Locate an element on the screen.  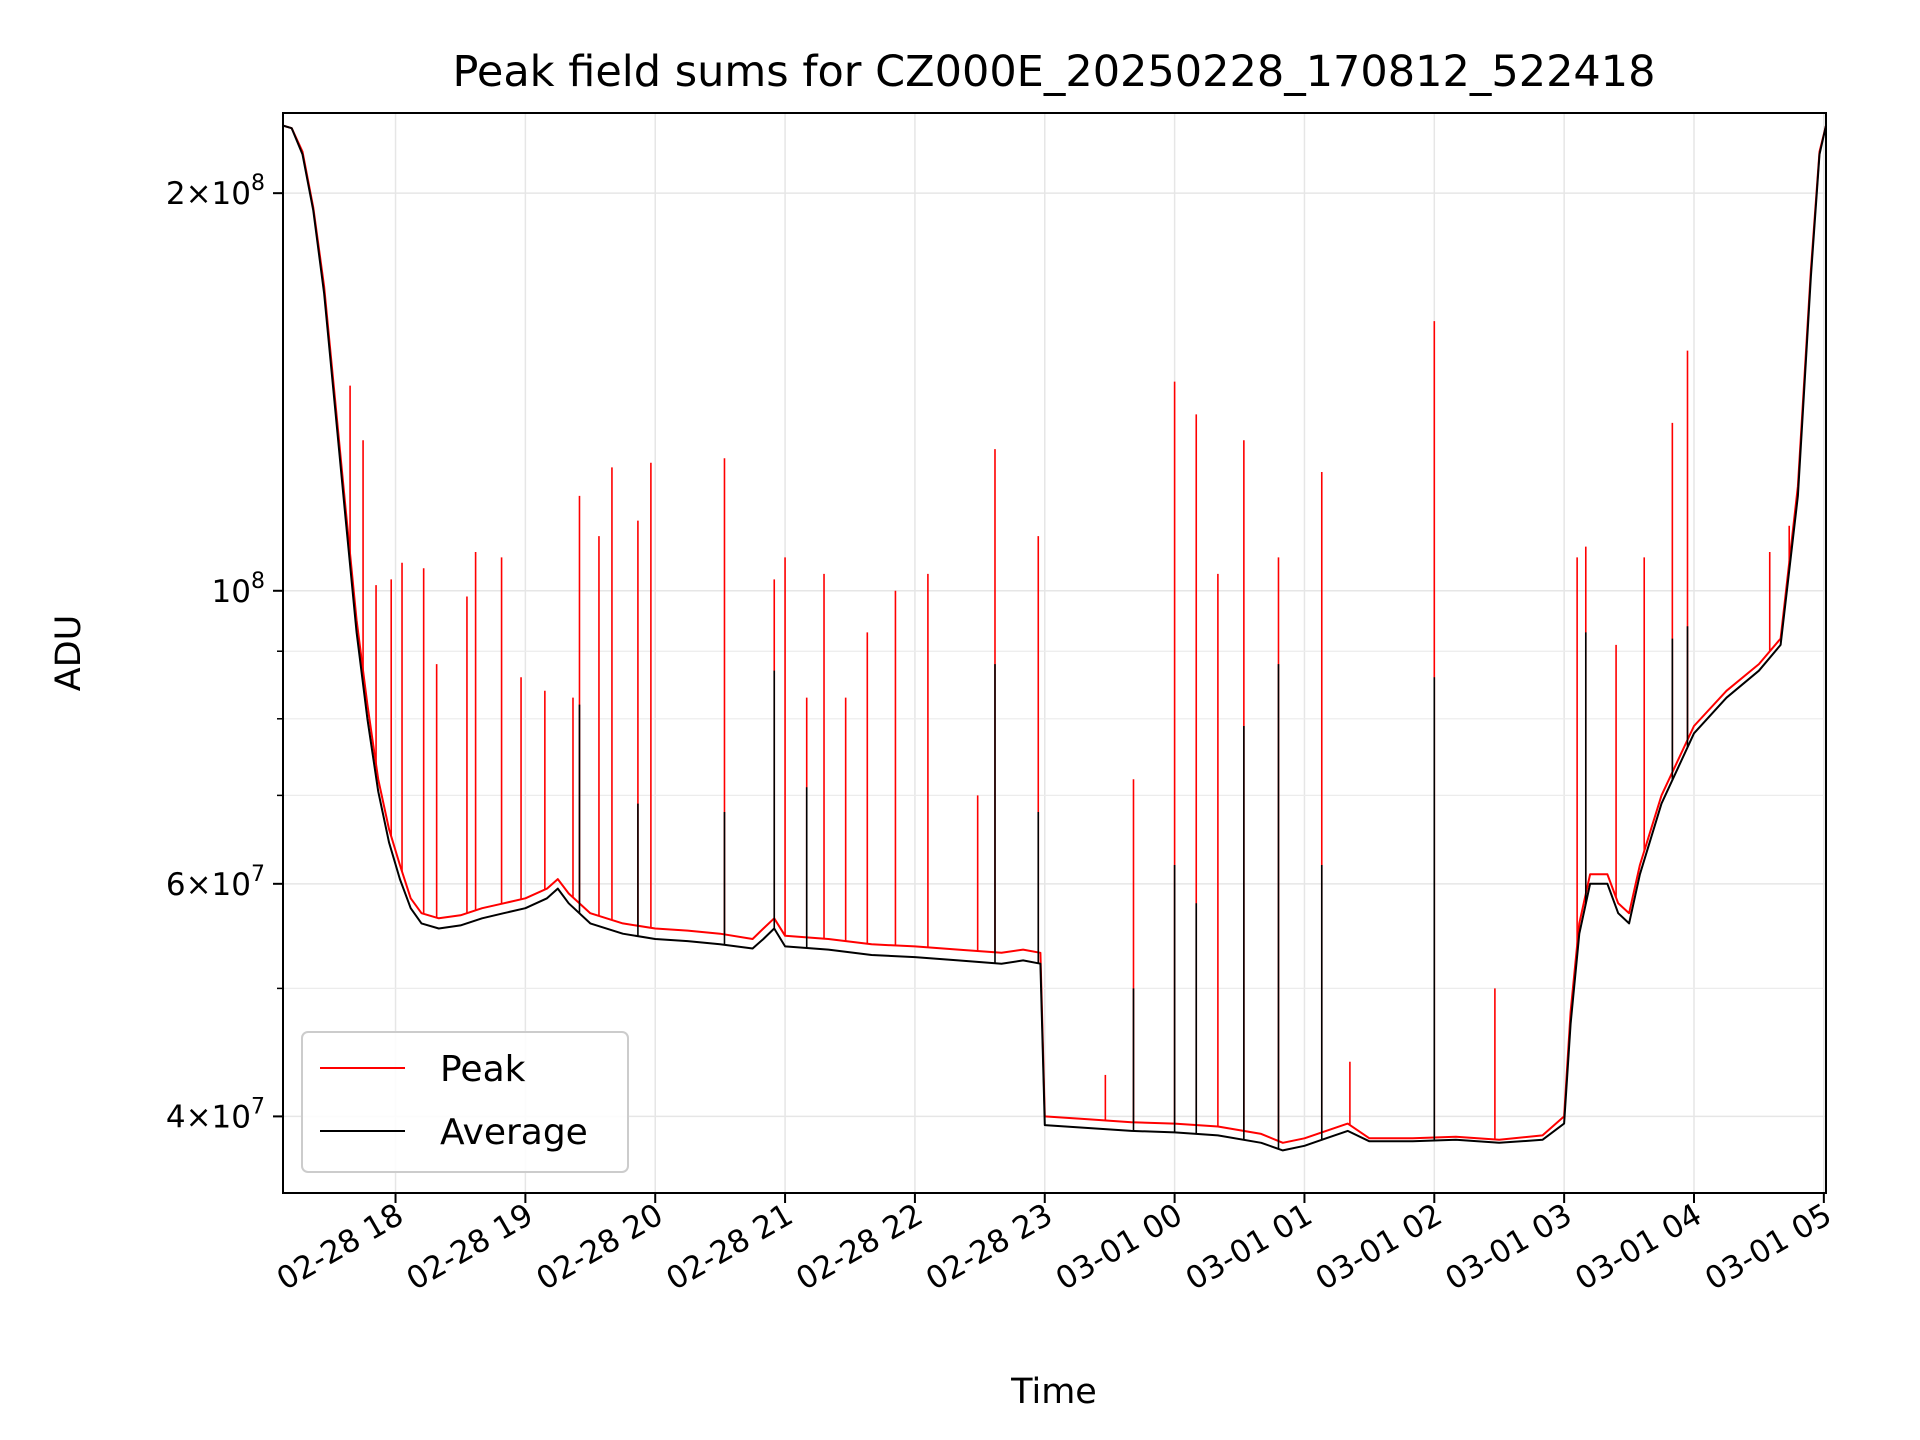
y-tick-label: 108 is located at coordinates (238, 589).